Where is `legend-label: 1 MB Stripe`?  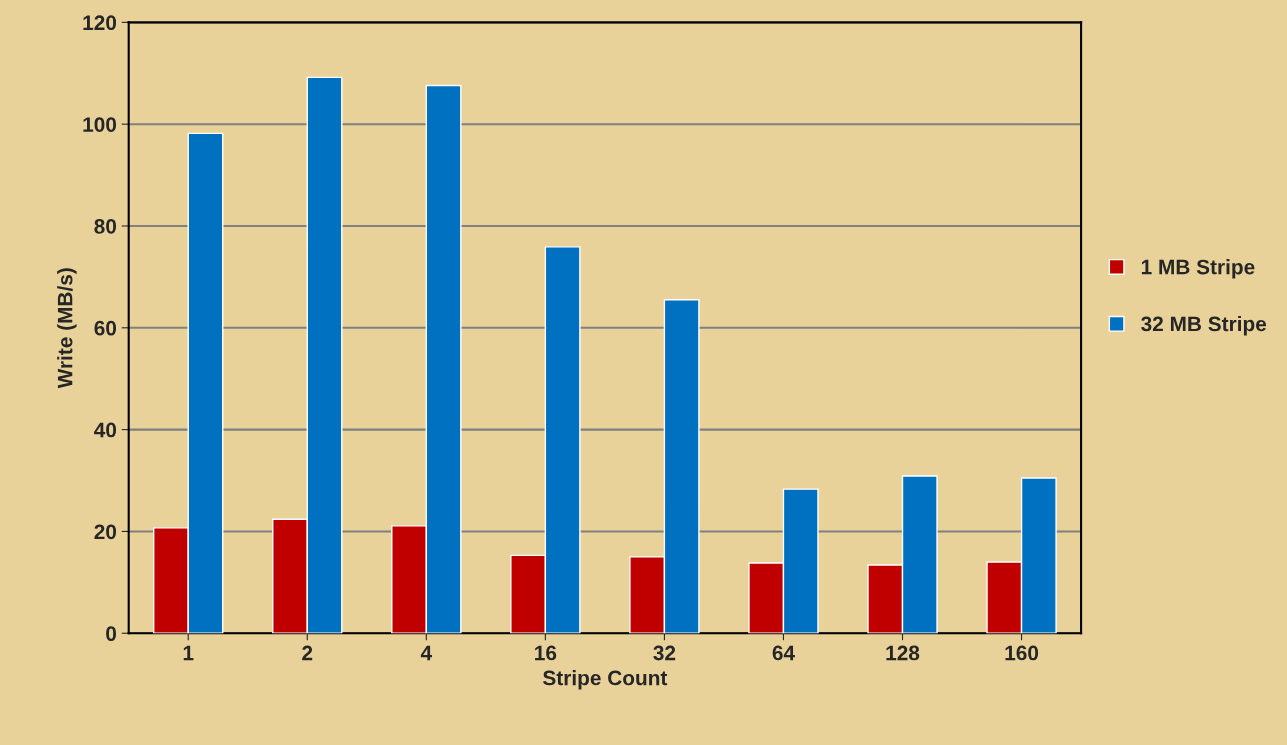 legend-label: 1 MB Stripe is located at coordinates (1198, 269).